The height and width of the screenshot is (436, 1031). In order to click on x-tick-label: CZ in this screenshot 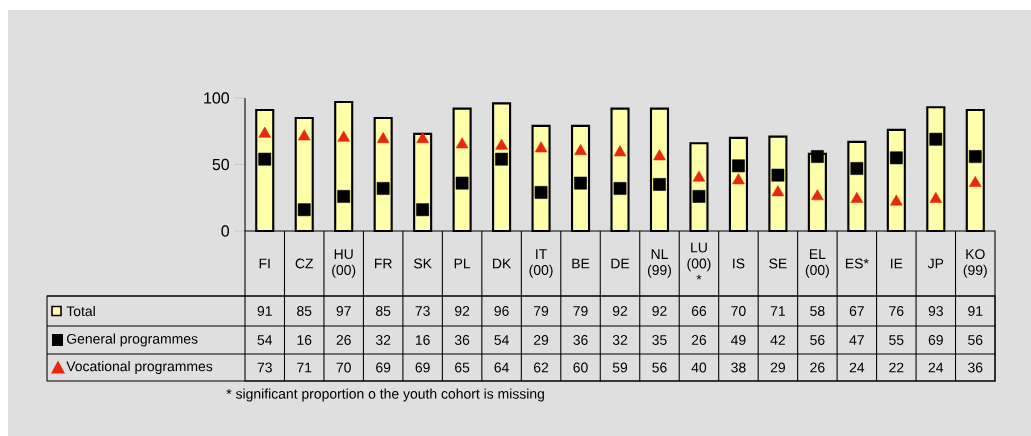, I will do `click(304, 263)`.